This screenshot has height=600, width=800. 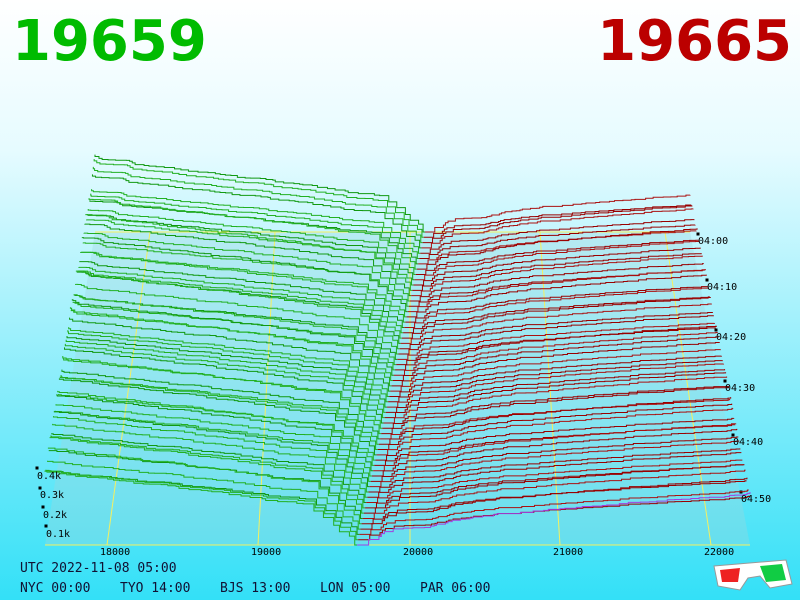 I want to click on bid-price: 19659, so click(x=109, y=41).